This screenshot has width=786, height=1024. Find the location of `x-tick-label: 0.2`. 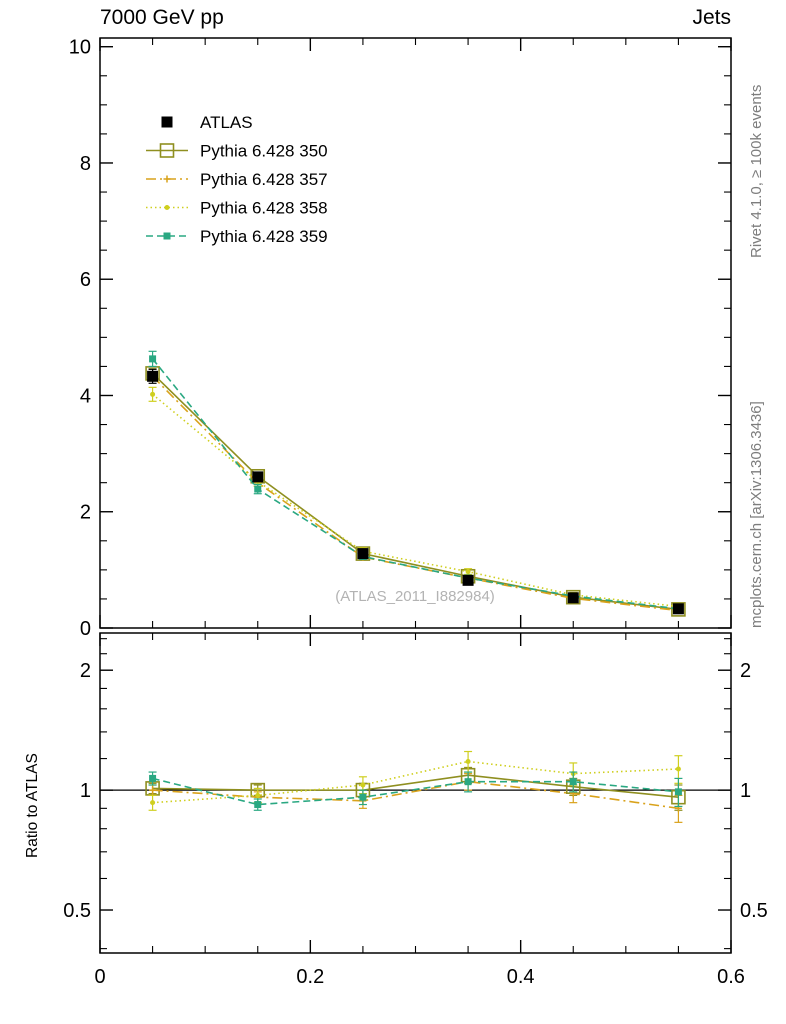

x-tick-label: 0.2 is located at coordinates (310, 977).